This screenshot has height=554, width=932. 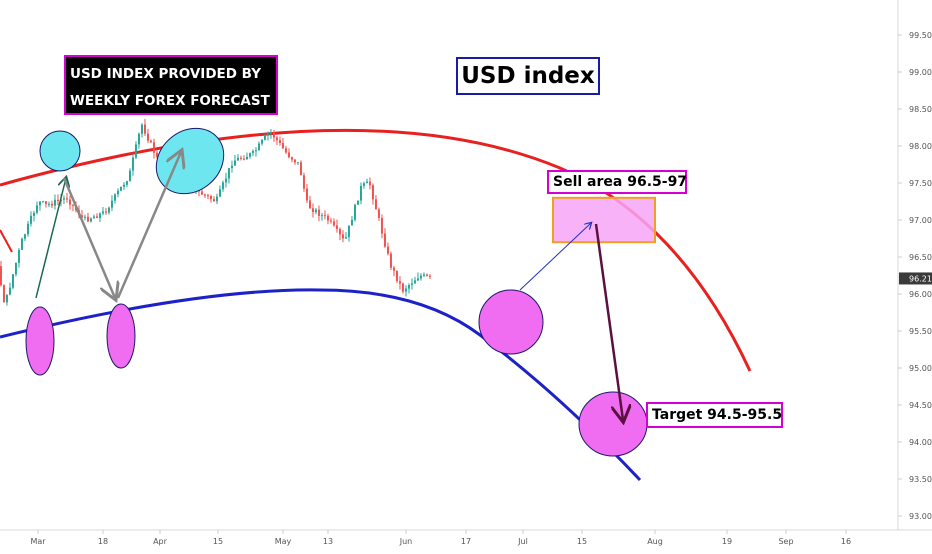 I want to click on x-tick-label: Jul, so click(x=522, y=541).